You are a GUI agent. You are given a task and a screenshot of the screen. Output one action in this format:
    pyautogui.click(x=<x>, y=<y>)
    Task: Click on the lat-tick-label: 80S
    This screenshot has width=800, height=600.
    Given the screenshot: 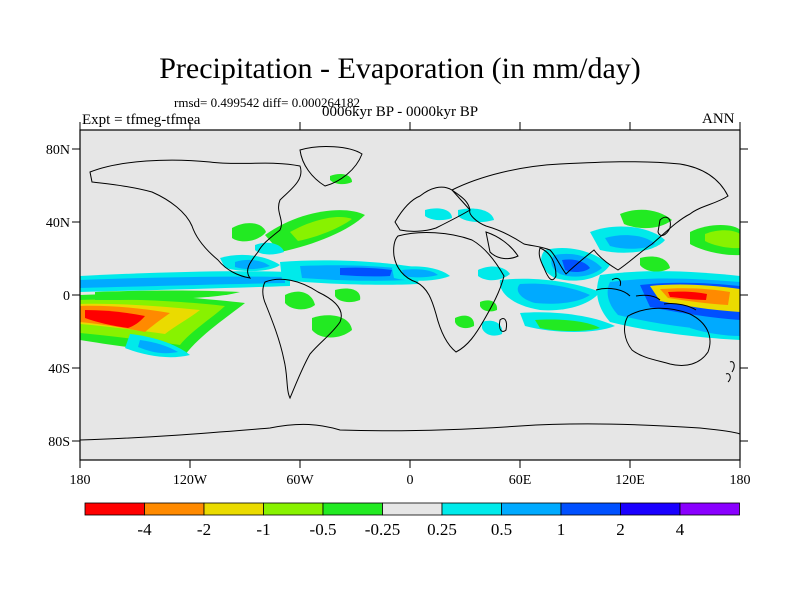 What is the action you would take?
    pyautogui.click(x=59, y=442)
    